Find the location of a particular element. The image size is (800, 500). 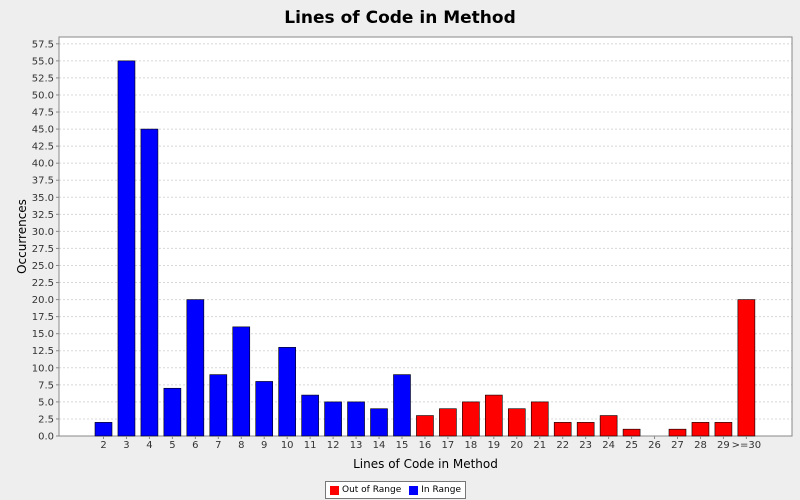

bar-gtegte30 is located at coordinates (746, 368).